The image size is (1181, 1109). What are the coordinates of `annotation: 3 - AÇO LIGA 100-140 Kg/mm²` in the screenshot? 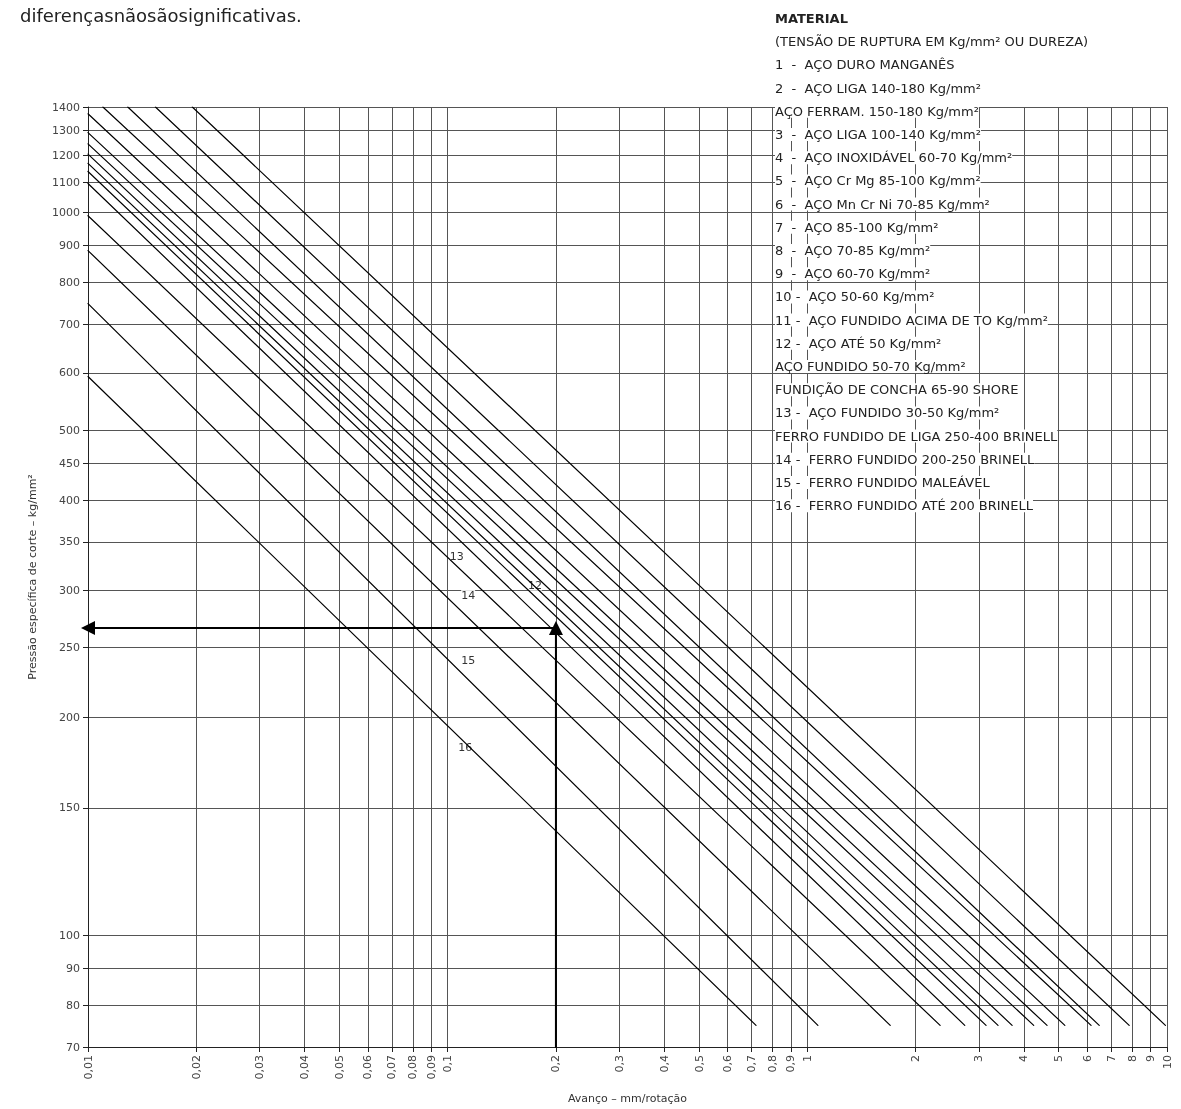 It's located at (878, 134).